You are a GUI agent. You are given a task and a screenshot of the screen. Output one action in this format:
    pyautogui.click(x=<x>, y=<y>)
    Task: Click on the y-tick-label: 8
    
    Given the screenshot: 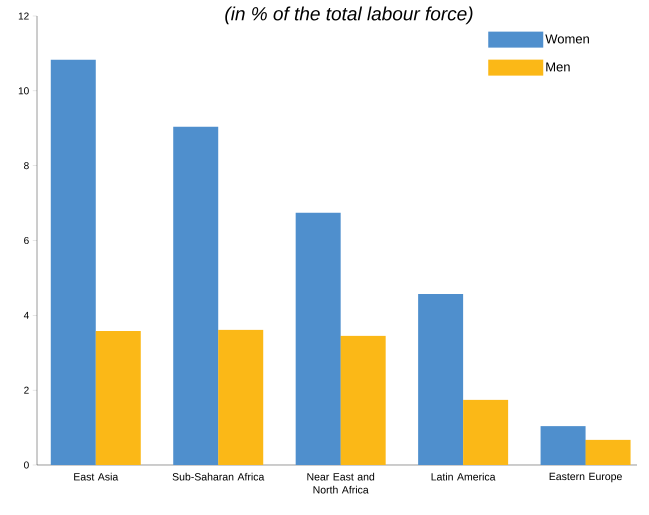 What is the action you would take?
    pyautogui.click(x=26, y=166)
    